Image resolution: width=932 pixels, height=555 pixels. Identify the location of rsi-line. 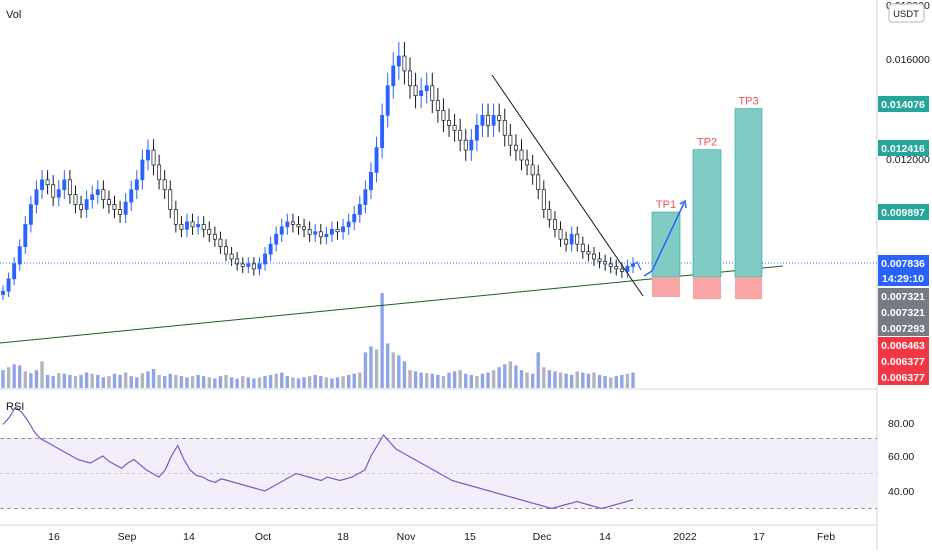
(318, 458).